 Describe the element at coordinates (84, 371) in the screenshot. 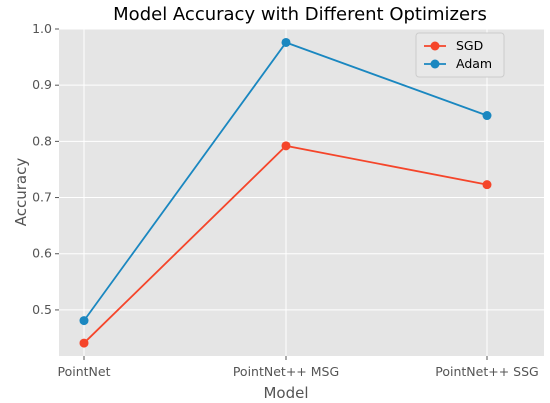

I see `x-tick-label: PointNet` at that location.